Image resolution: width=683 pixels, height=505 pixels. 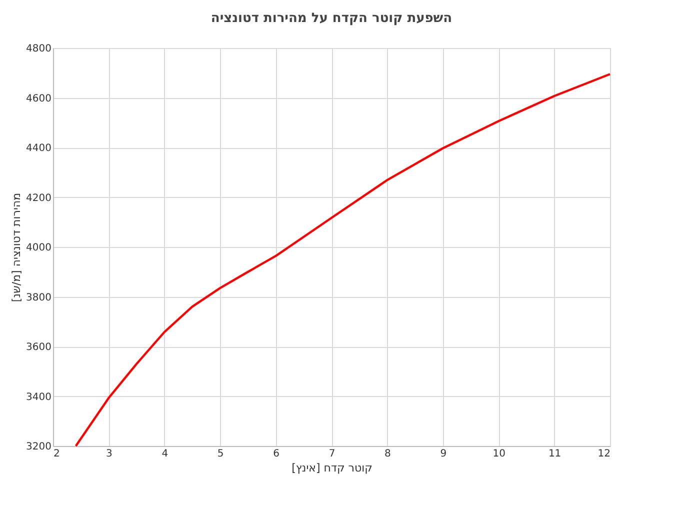 What do you see at coordinates (39, 98) in the screenshot?
I see `y-tick-label: 4600` at bounding box center [39, 98].